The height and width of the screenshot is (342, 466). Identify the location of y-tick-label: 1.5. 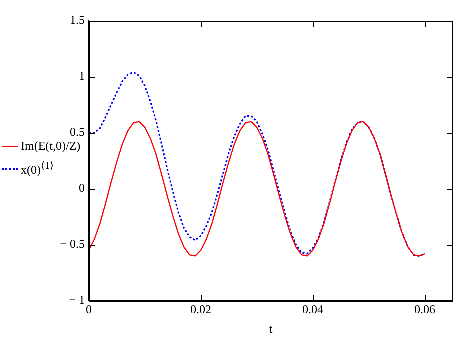
(77, 20).